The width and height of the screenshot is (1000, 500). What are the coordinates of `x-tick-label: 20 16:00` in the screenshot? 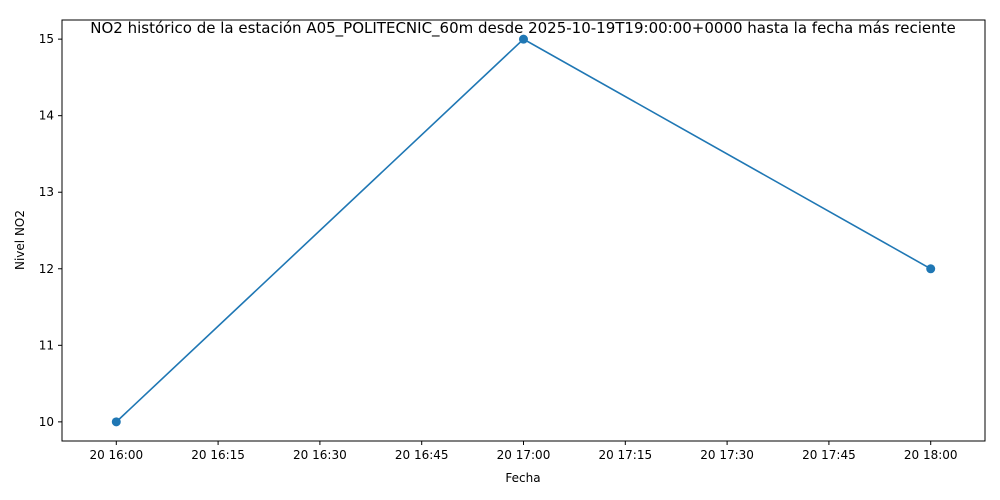 It's located at (116, 455).